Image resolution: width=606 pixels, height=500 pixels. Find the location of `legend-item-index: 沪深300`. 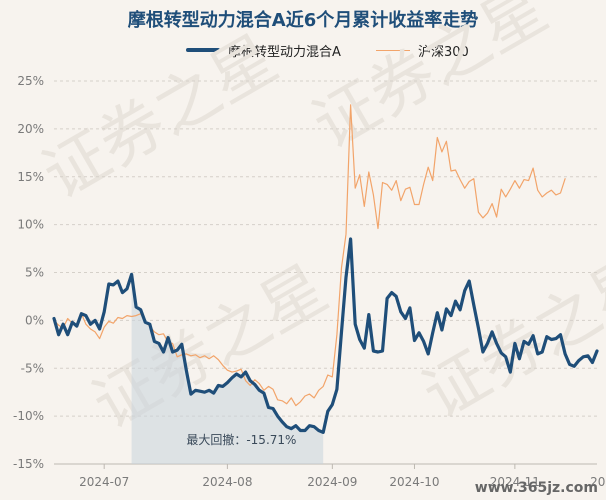

legend-item-index: 沪深300 is located at coordinates (422, 50).